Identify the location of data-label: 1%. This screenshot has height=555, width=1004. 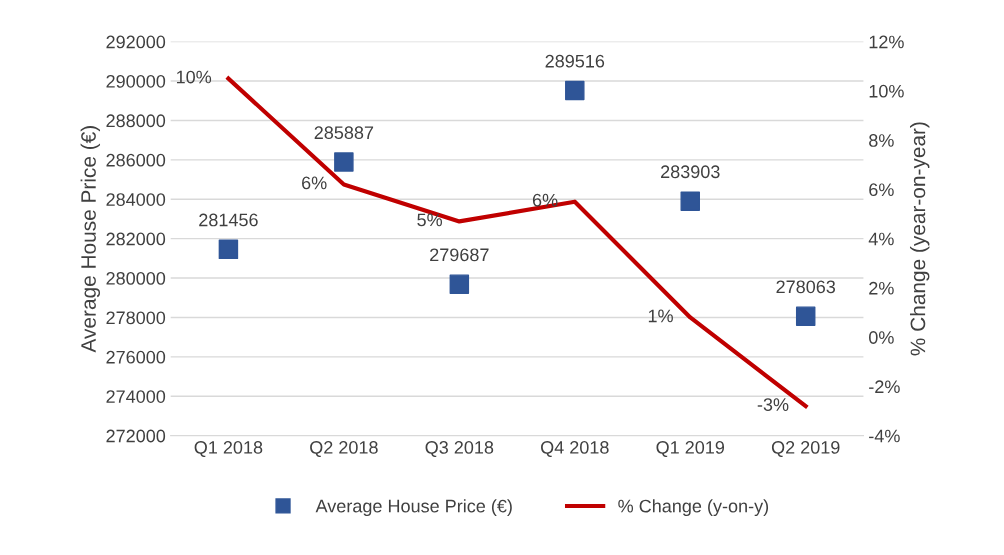
(660, 316).